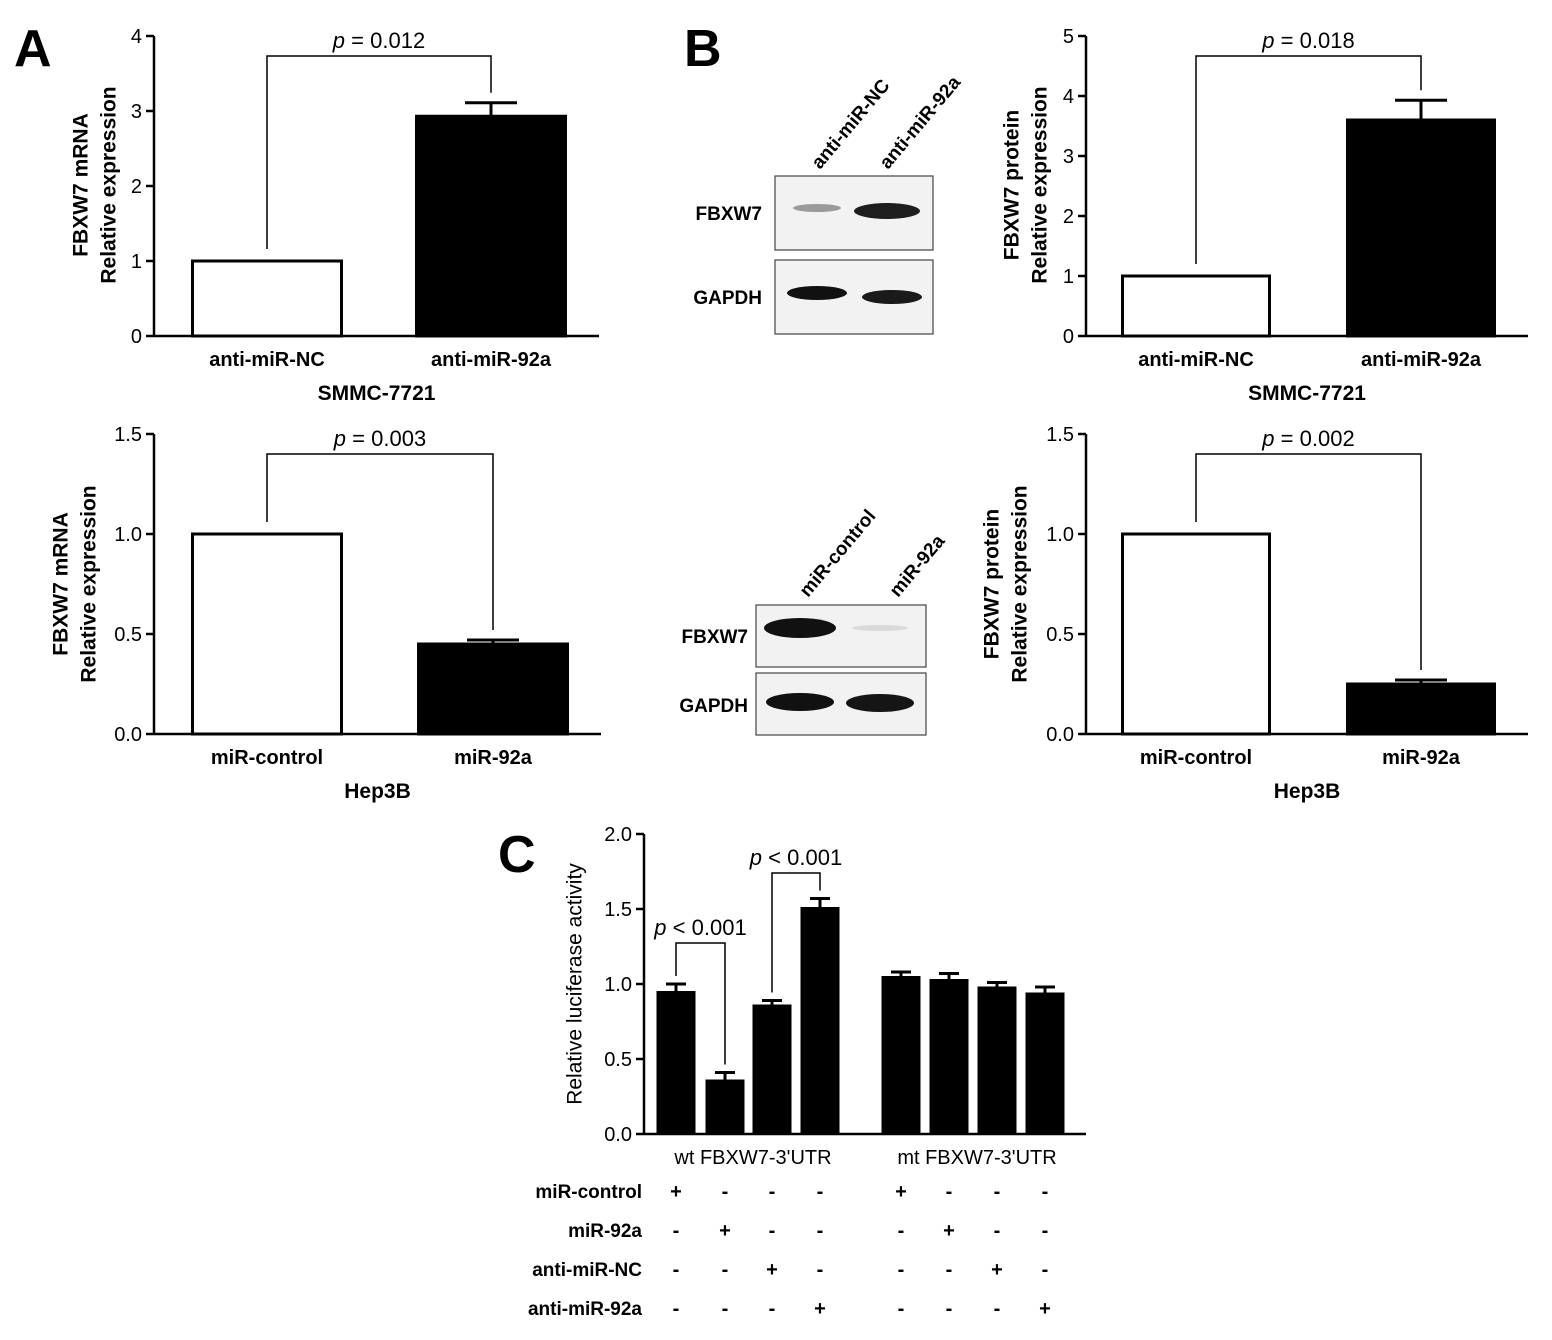 The width and height of the screenshot is (1552, 1340). What do you see at coordinates (128, 635) in the screenshot?
I see `y-tick-label: 0.5` at bounding box center [128, 635].